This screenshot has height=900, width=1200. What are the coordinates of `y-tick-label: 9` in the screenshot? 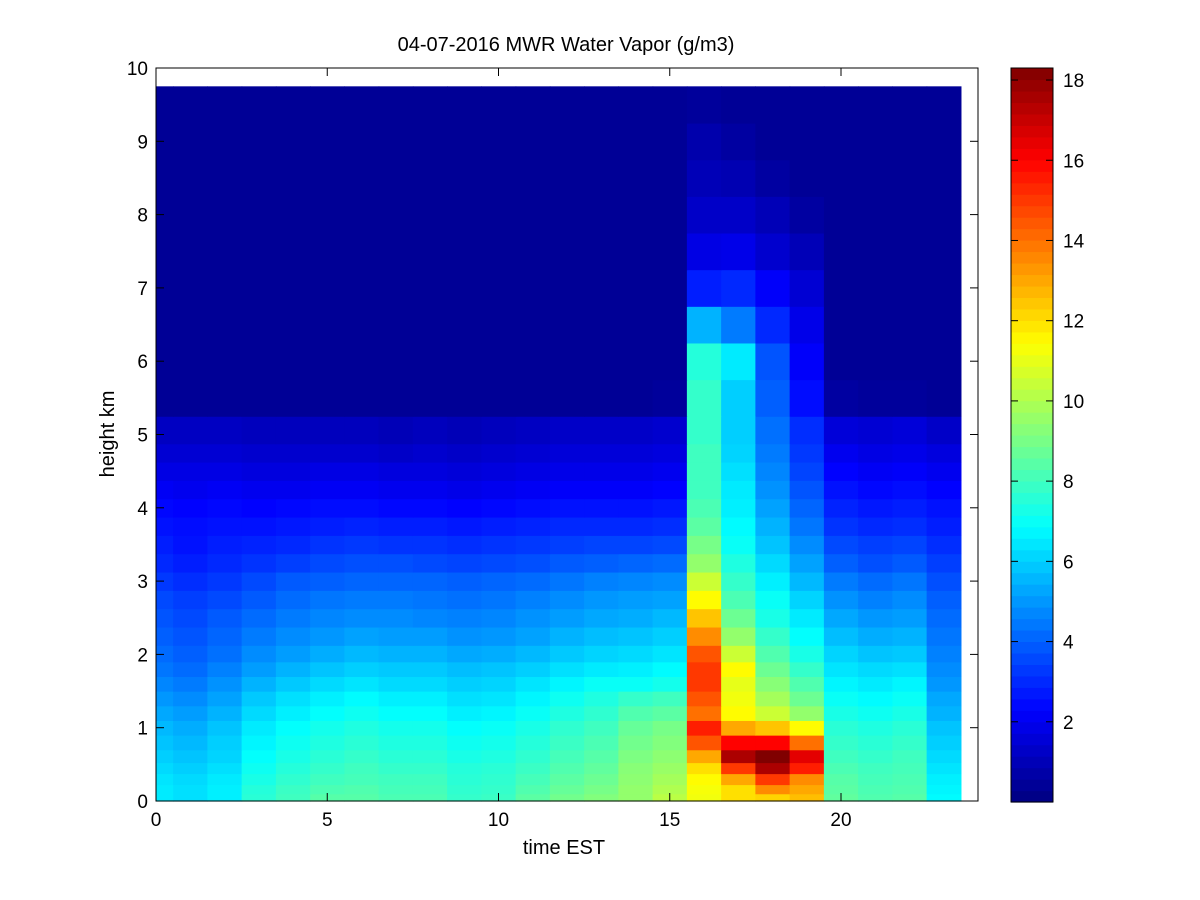 It's located at (142, 142).